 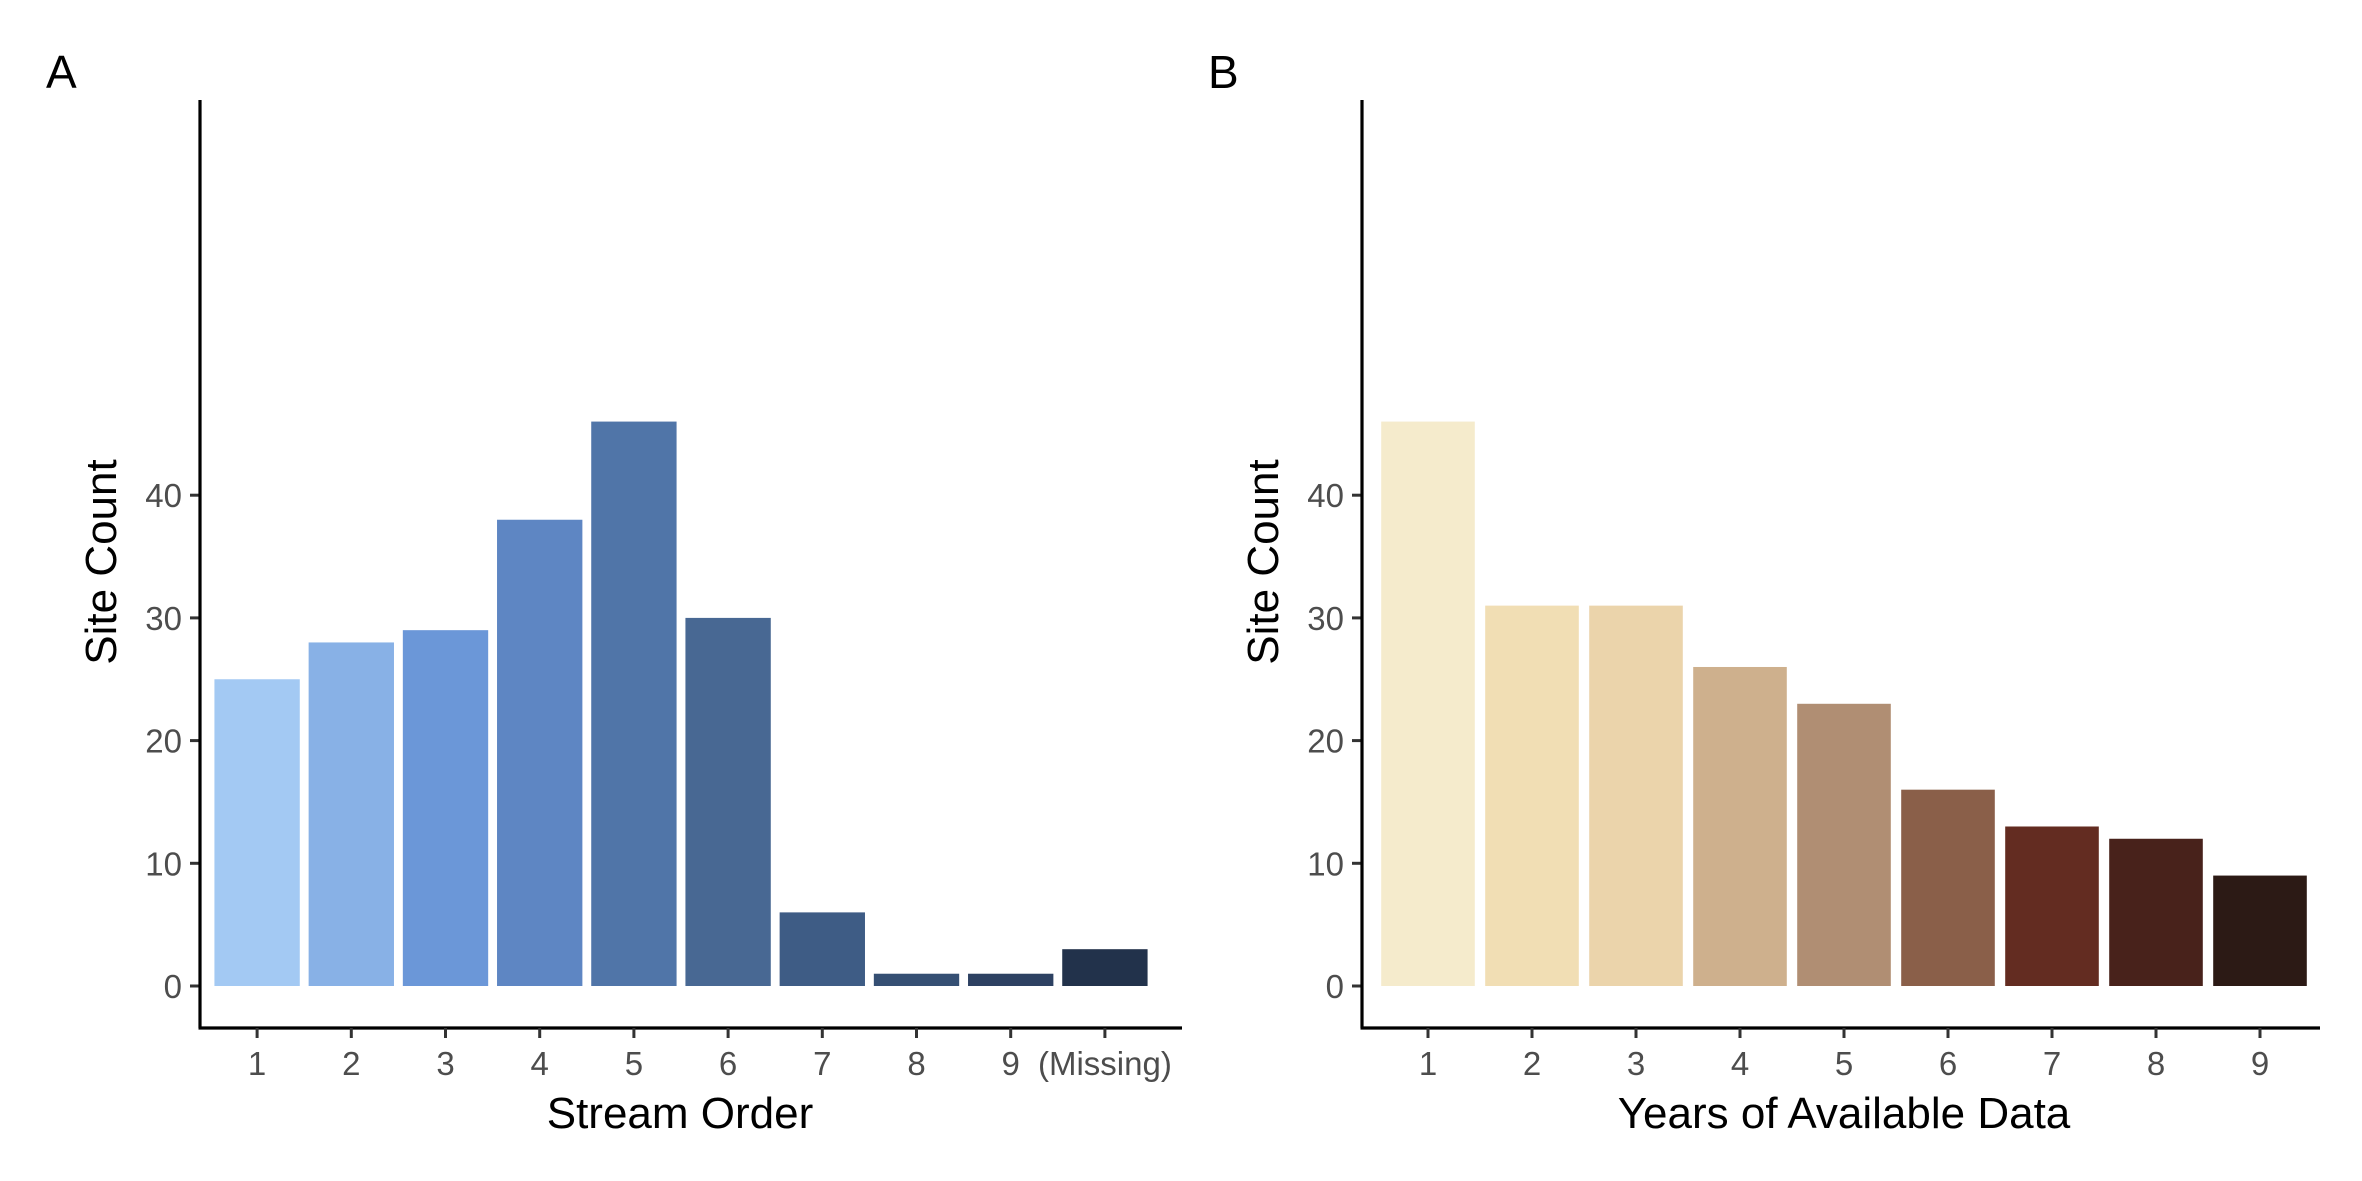 What do you see at coordinates (61, 72) in the screenshot?
I see `panel-label: A` at bounding box center [61, 72].